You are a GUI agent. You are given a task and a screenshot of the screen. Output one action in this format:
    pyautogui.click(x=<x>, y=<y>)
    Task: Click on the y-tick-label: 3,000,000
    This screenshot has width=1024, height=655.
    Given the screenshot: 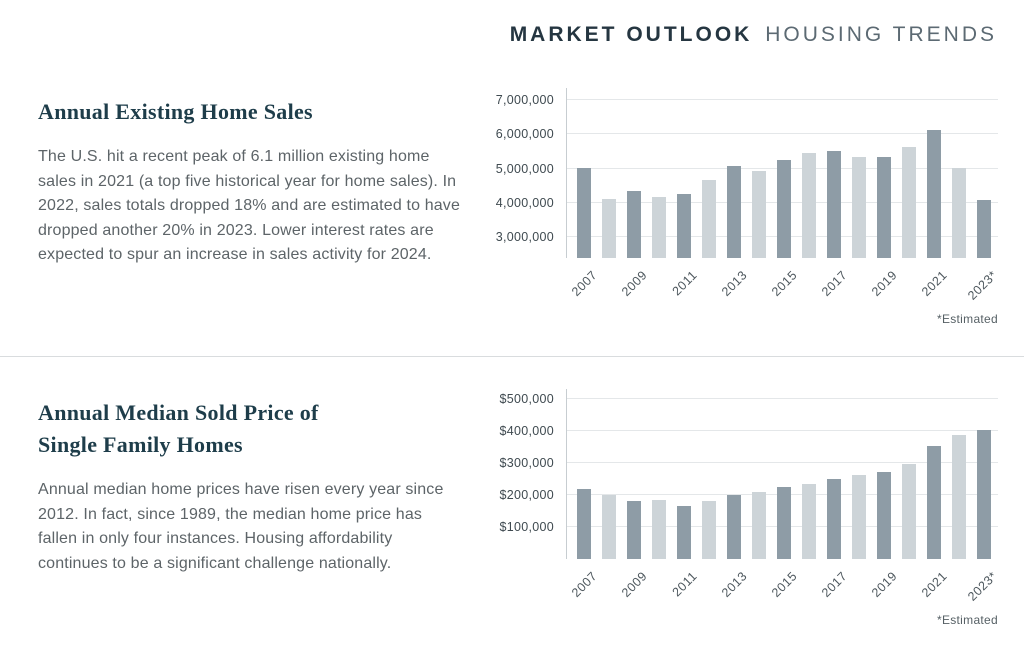 What is the action you would take?
    pyautogui.click(x=524, y=237)
    